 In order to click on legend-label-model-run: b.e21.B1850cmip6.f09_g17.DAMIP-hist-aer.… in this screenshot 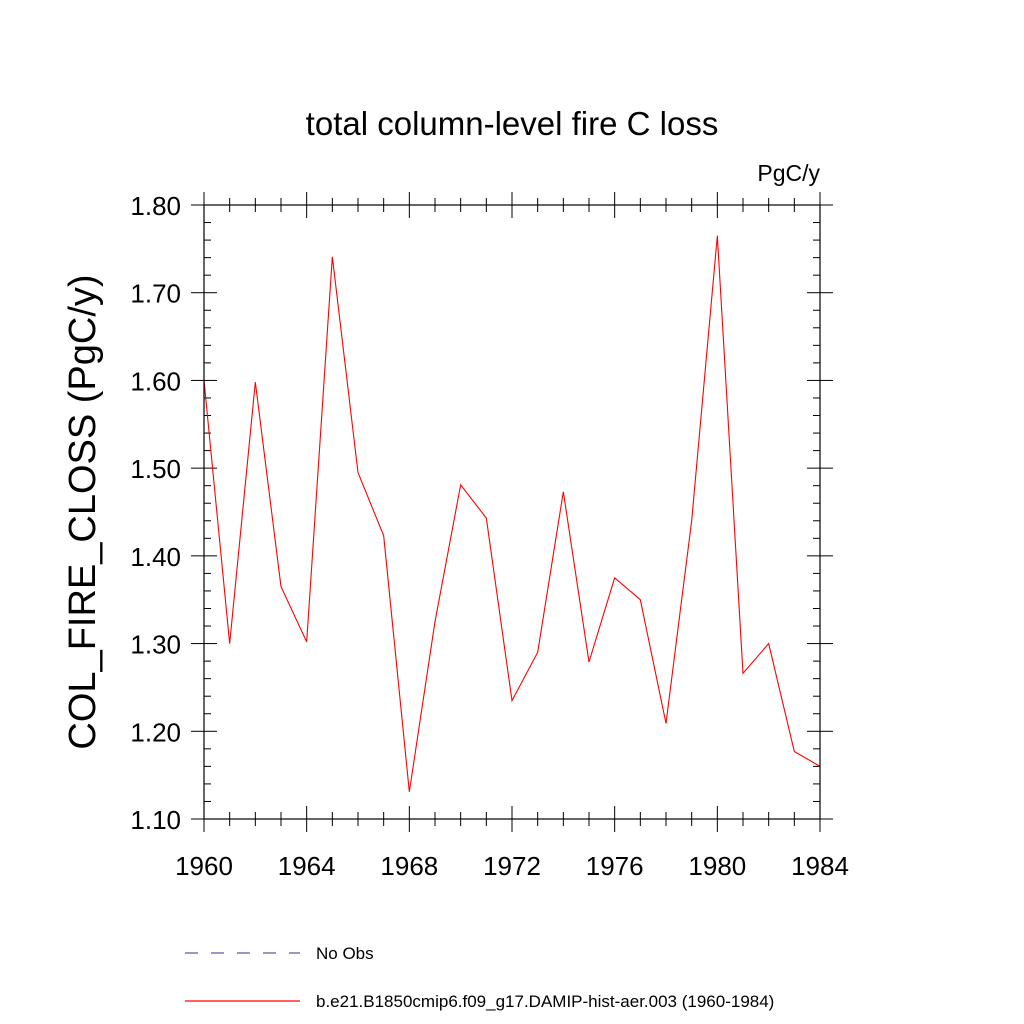, I will do `click(545, 1001)`.